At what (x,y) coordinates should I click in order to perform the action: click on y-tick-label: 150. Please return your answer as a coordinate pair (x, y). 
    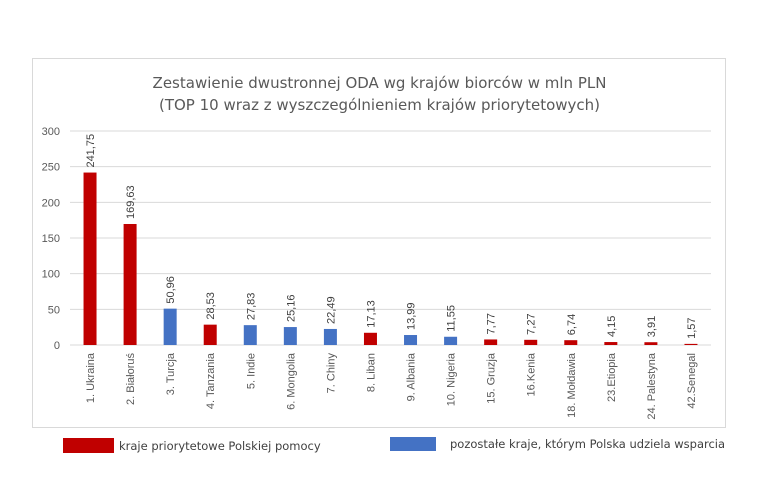
    Looking at the image, I should click on (51, 239).